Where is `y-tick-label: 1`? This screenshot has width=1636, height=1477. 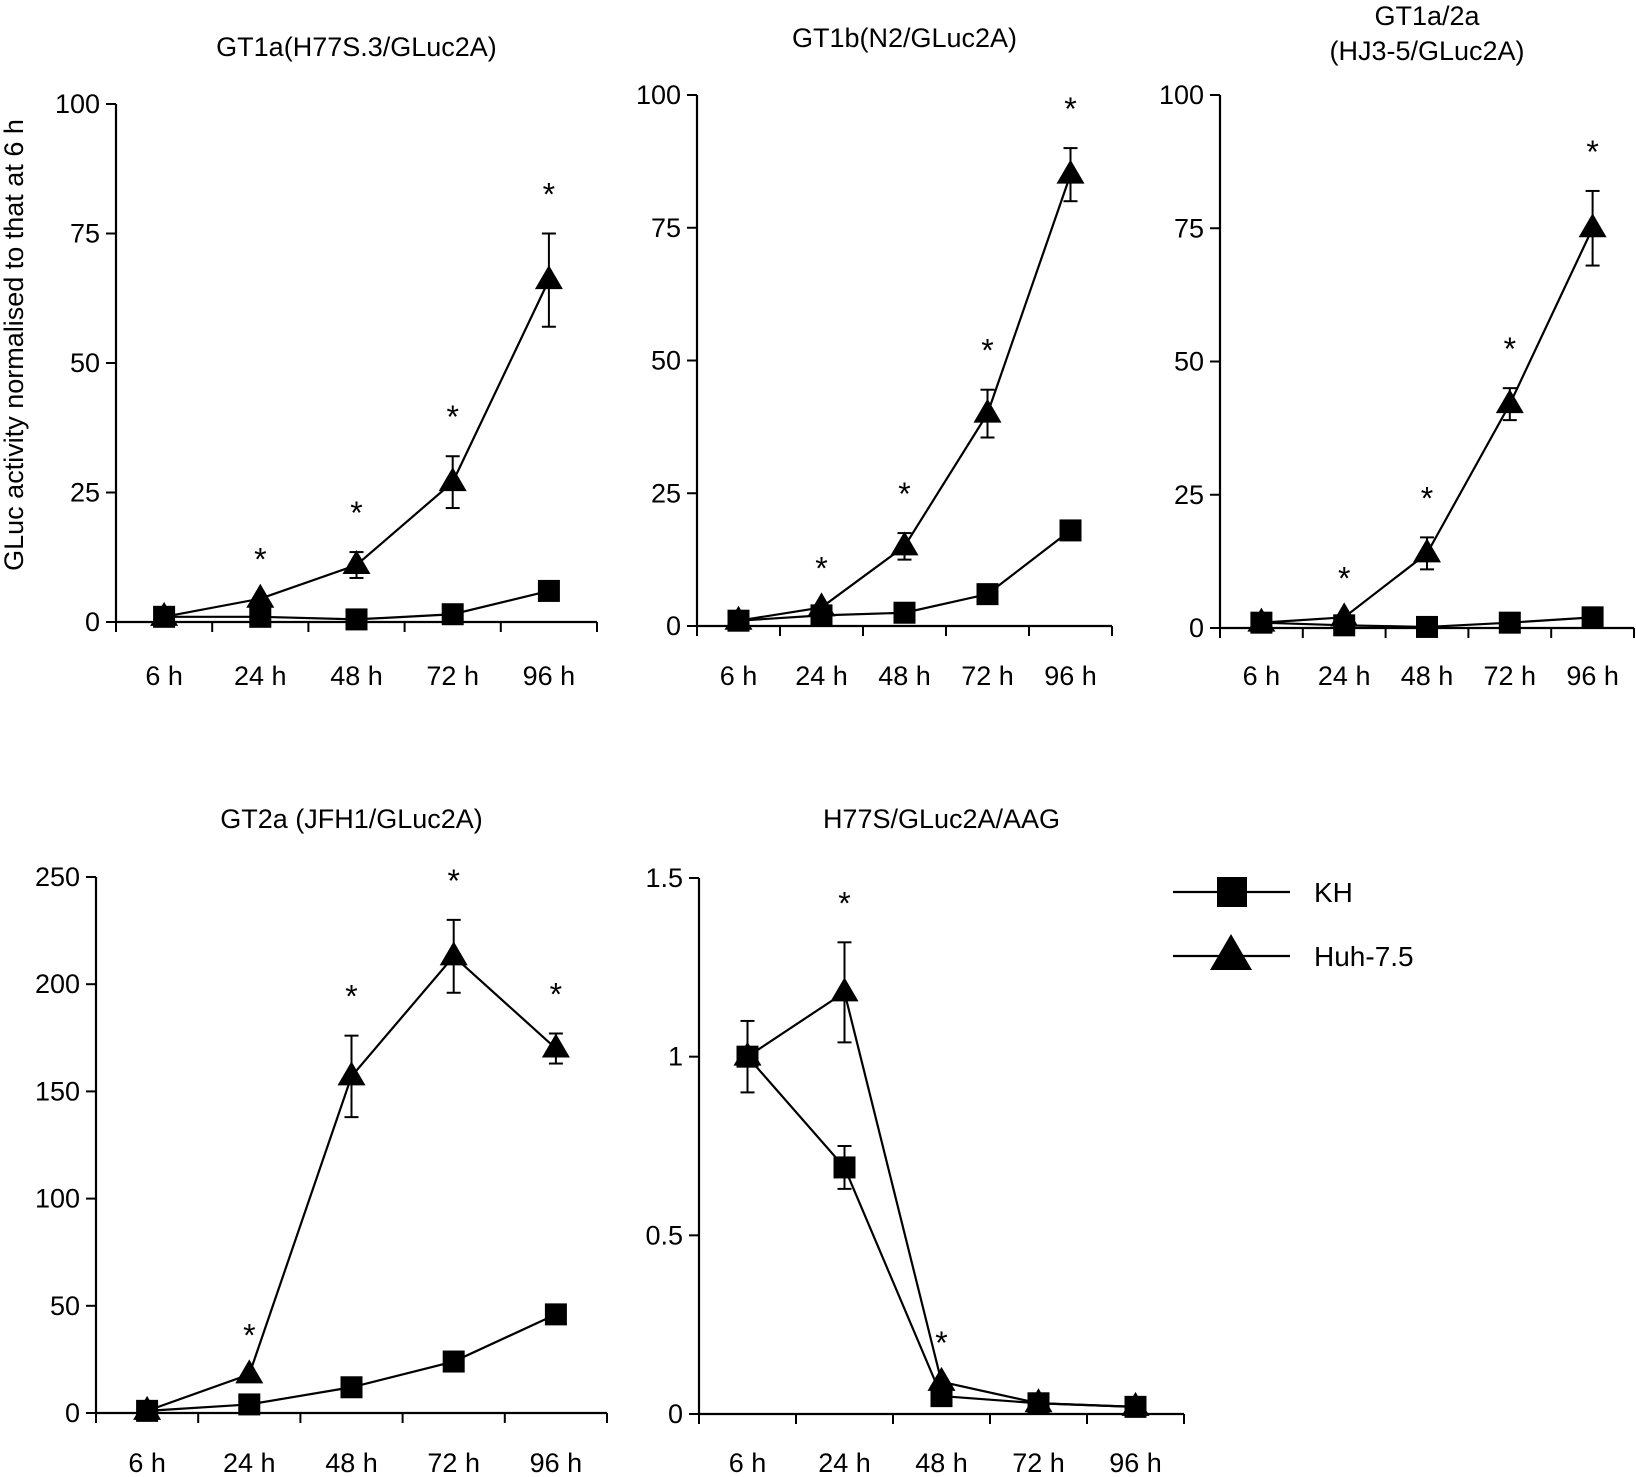
y-tick-label: 1 is located at coordinates (675, 1057).